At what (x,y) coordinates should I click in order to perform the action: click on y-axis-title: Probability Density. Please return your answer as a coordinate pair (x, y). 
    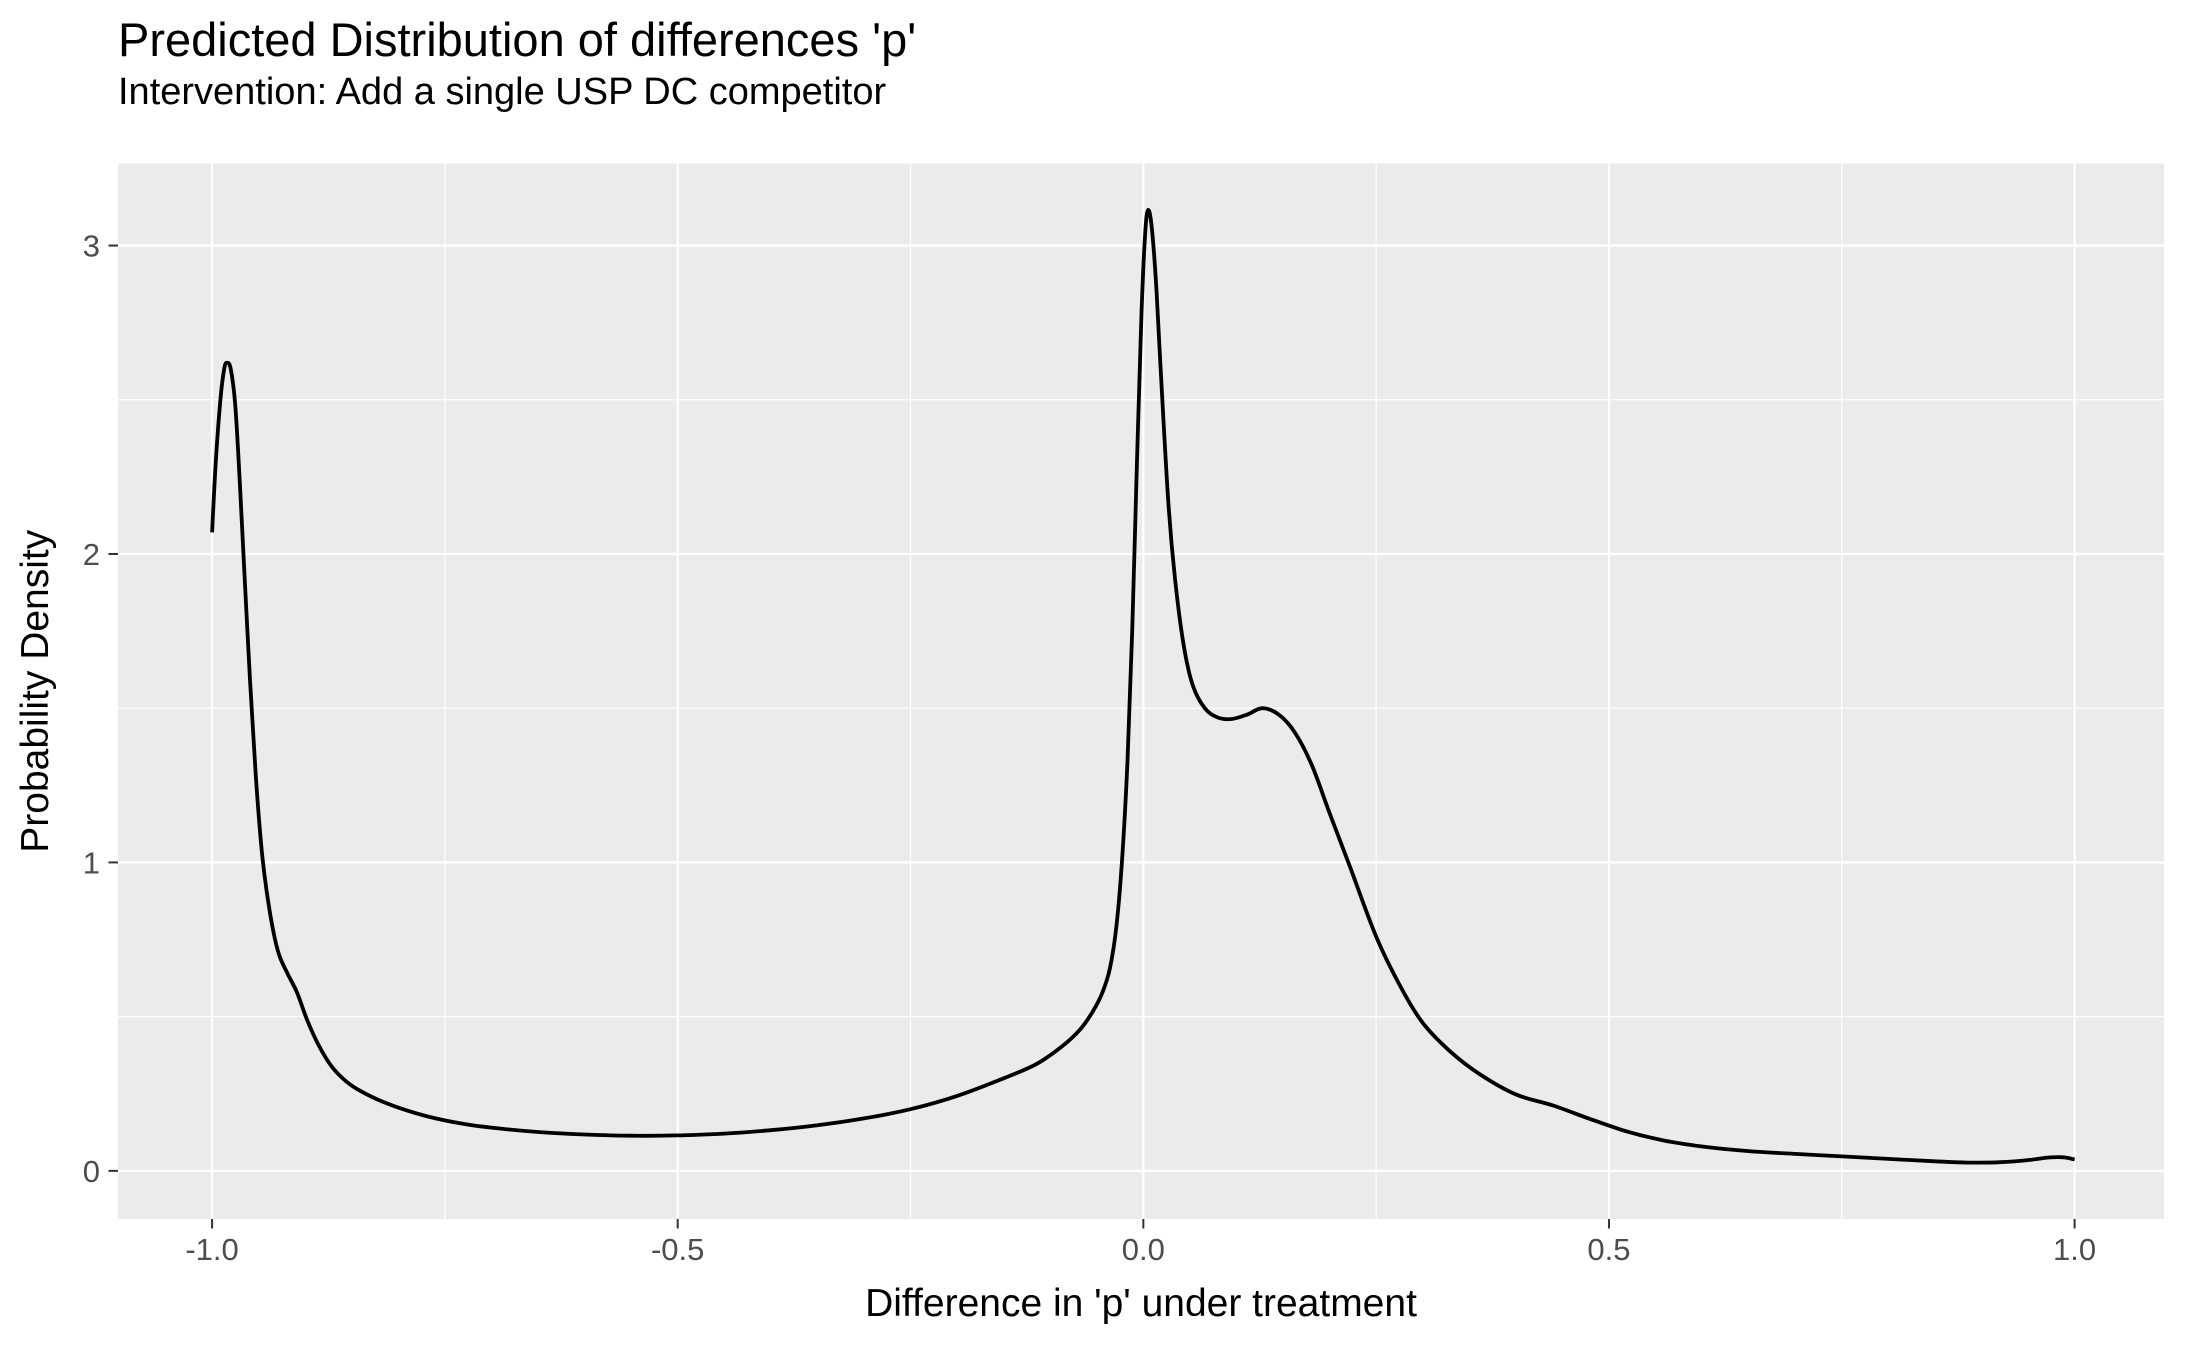
    Looking at the image, I should click on (35, 690).